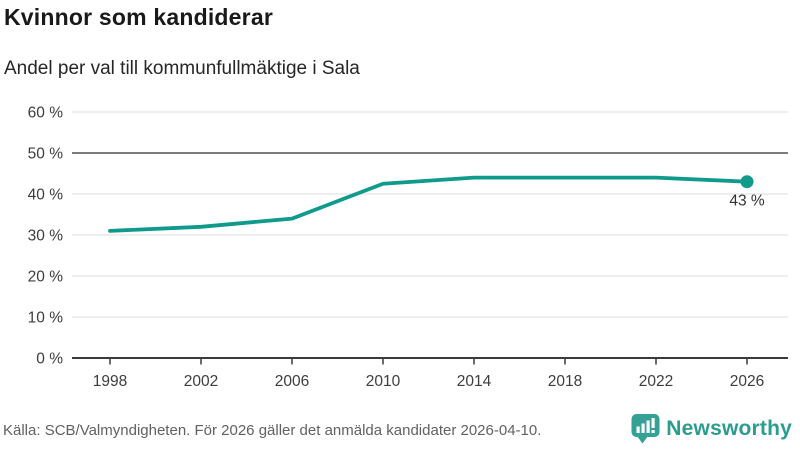 This screenshot has width=800, height=450. I want to click on chart-title: Kvinnor som kandiderar, so click(138, 17).